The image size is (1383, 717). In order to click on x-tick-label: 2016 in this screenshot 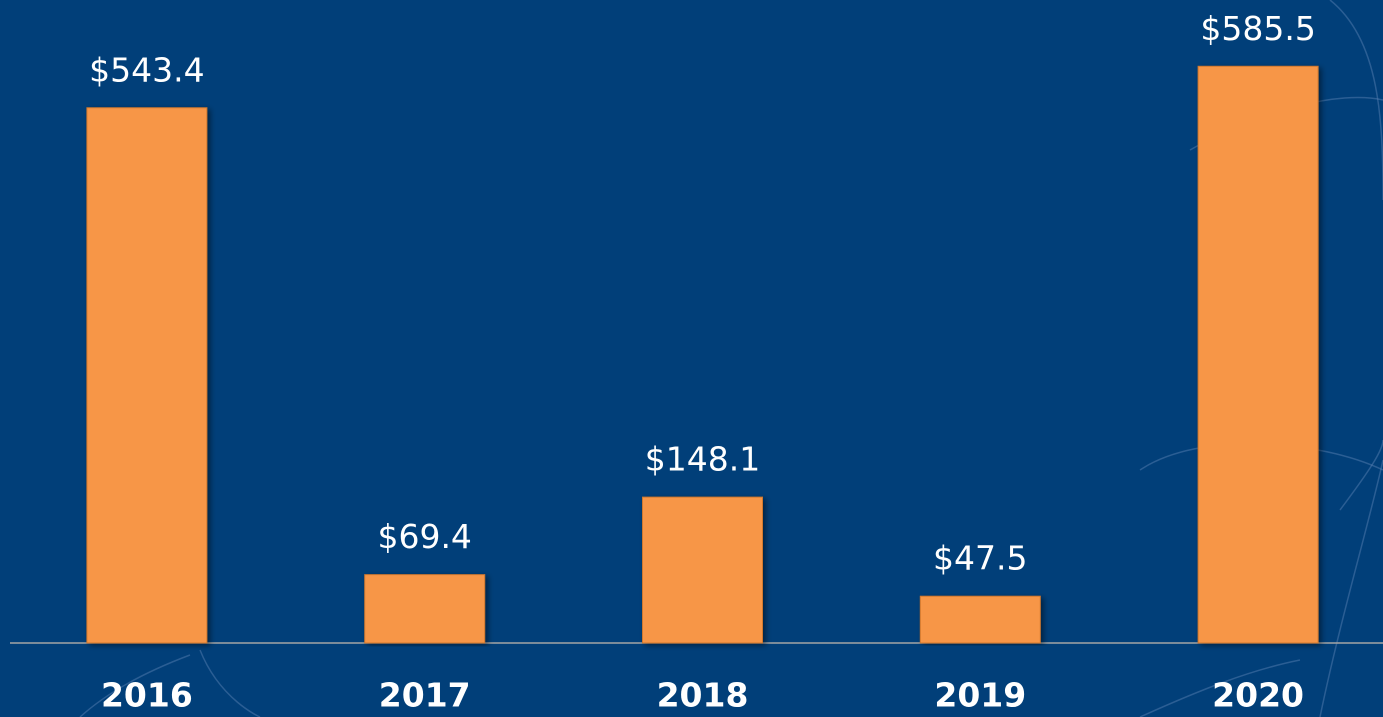, I will do `click(147, 695)`.